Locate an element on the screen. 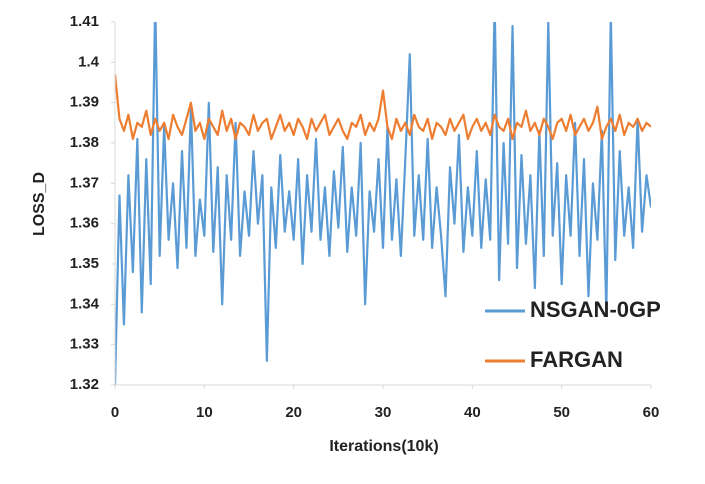 The height and width of the screenshot is (484, 705). y-tick-label: 1.37 is located at coordinates (84, 182).